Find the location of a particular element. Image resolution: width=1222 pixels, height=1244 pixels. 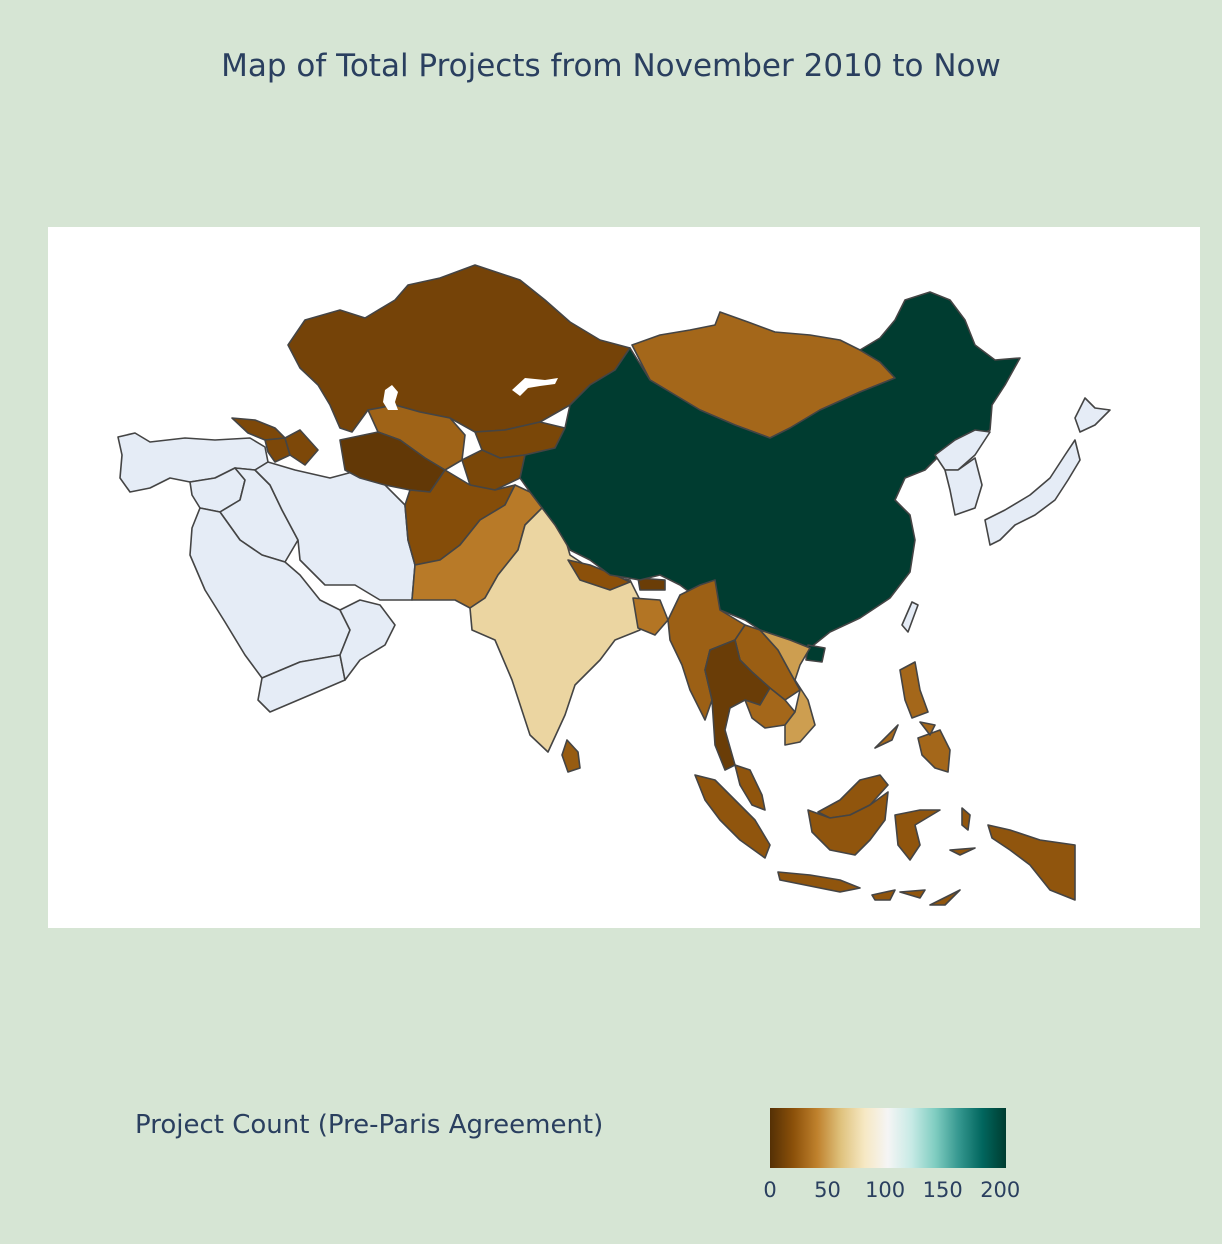

region-philippines is located at coordinates (912, 717).